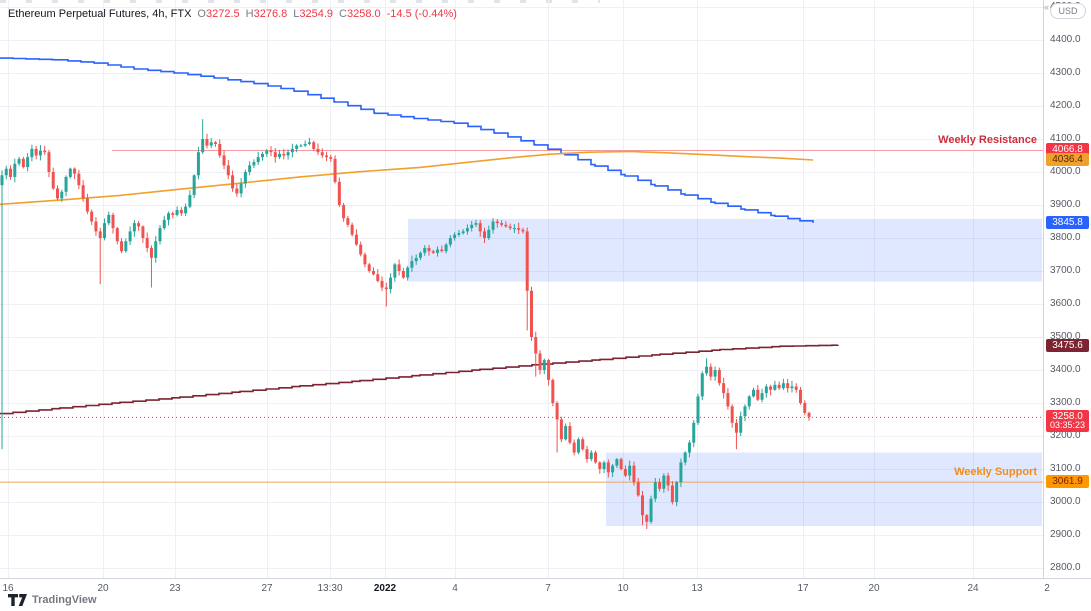 The width and height of the screenshot is (1091, 611). Describe the element at coordinates (697, 588) in the screenshot. I see `time-tick-label: 13` at that location.